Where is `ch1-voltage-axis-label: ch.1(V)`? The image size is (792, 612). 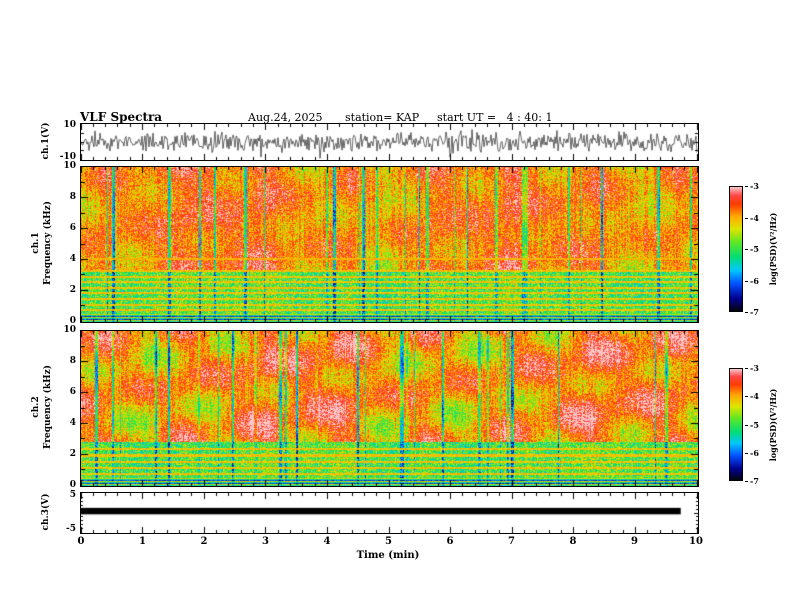 ch1-voltage-axis-label: ch.1(V) is located at coordinates (46, 141).